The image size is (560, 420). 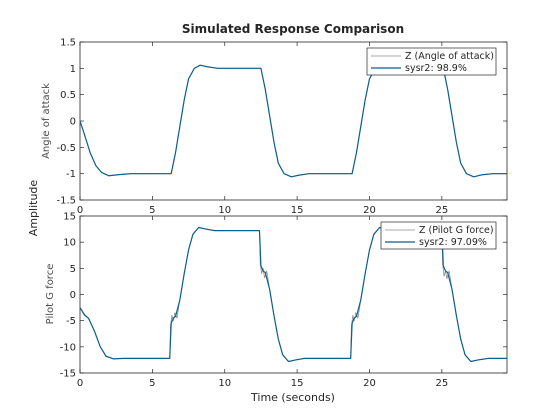 I want to click on angle-of-attack-x-tick-label: 5, so click(x=152, y=210).